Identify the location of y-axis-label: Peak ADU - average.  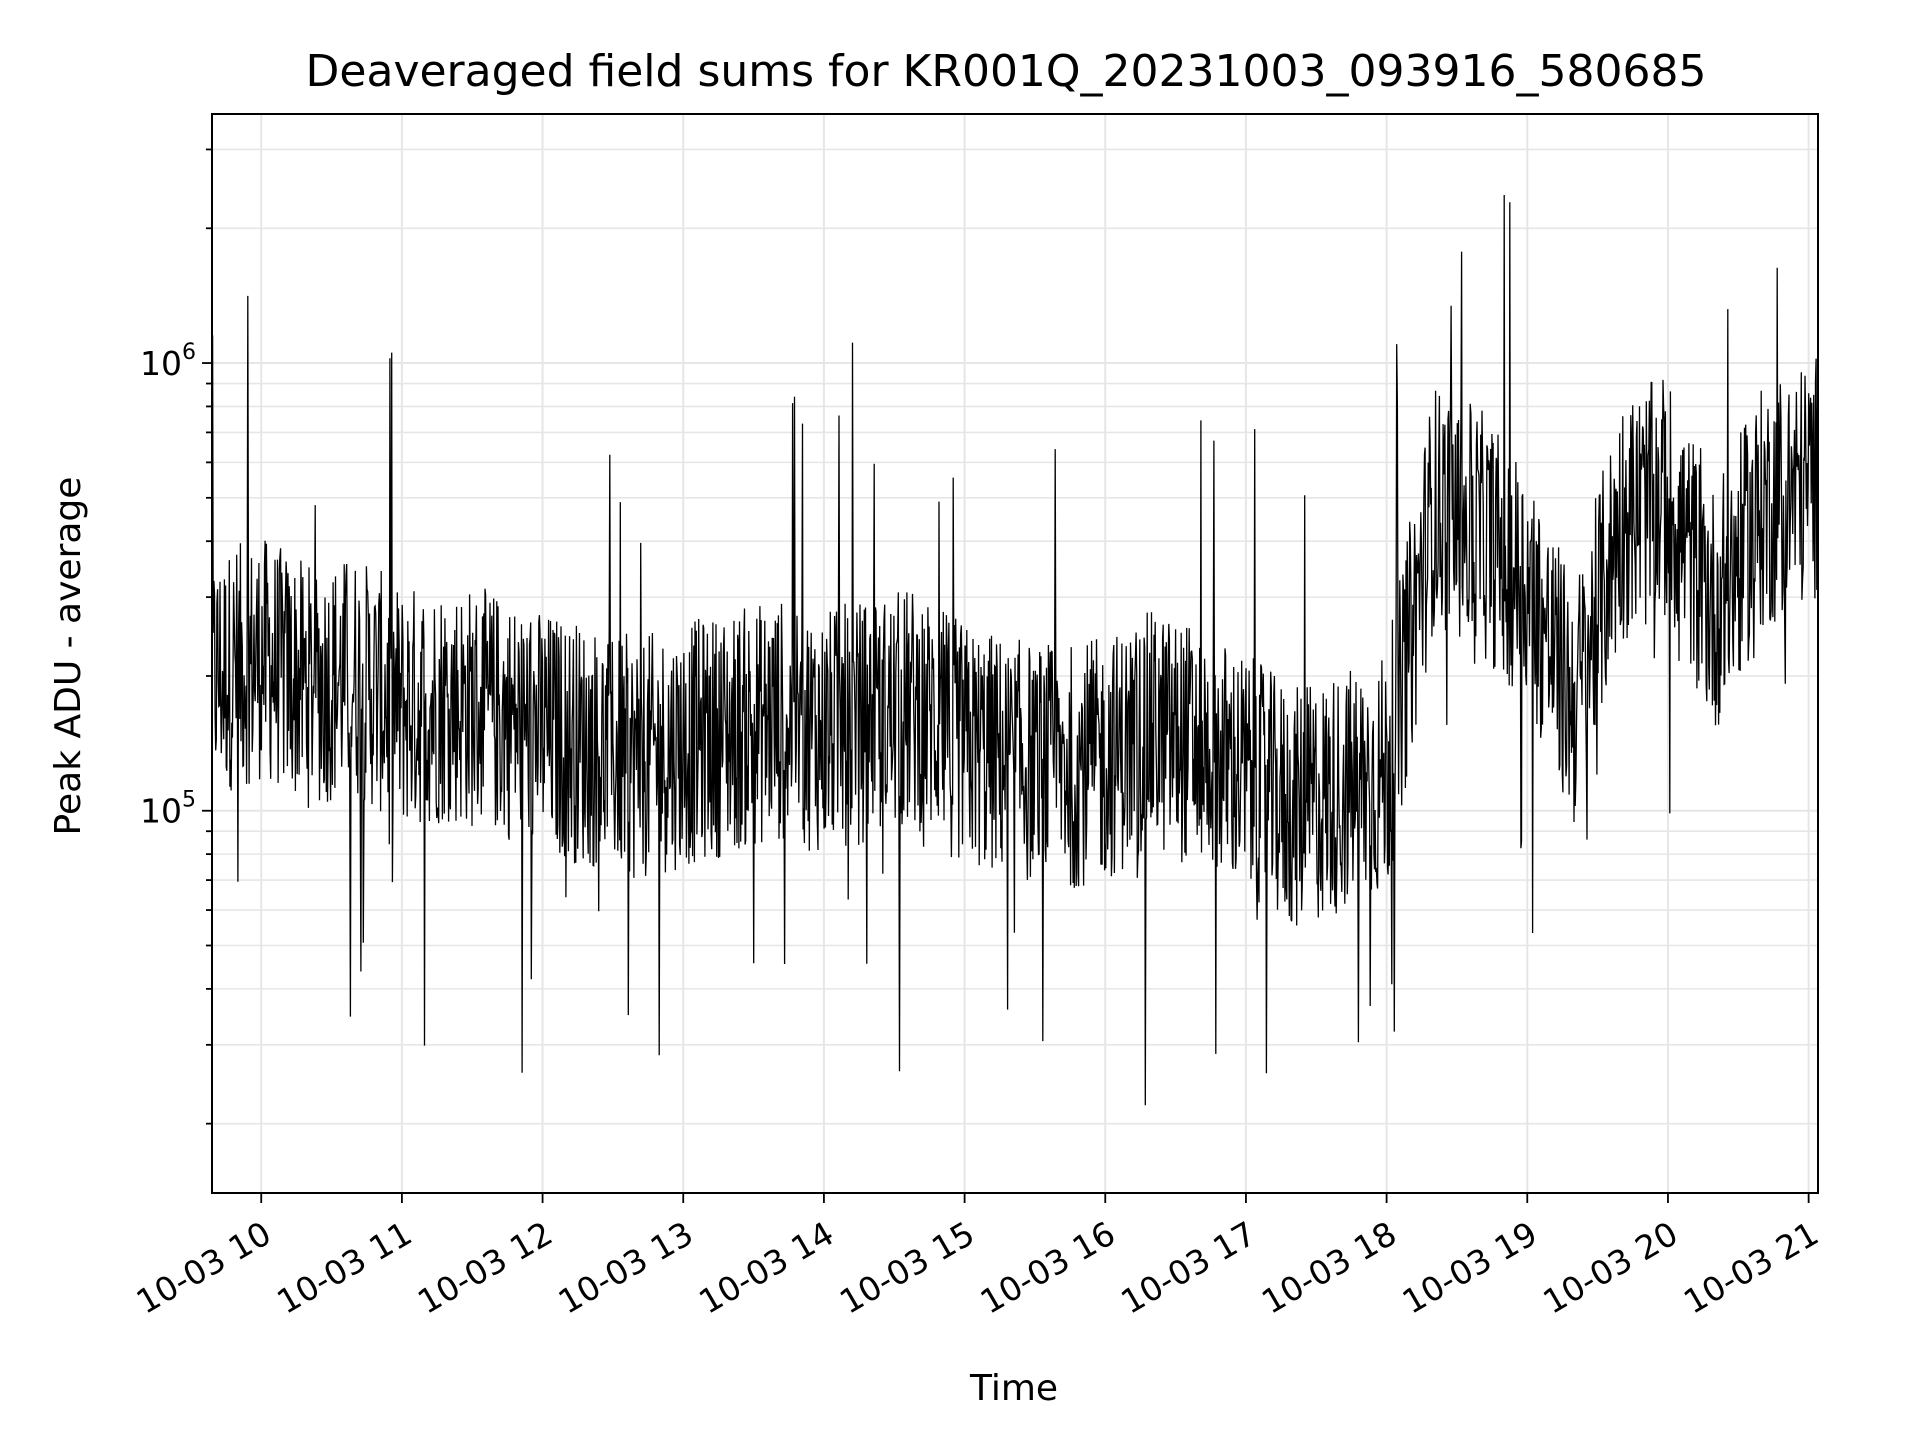
(68, 656).